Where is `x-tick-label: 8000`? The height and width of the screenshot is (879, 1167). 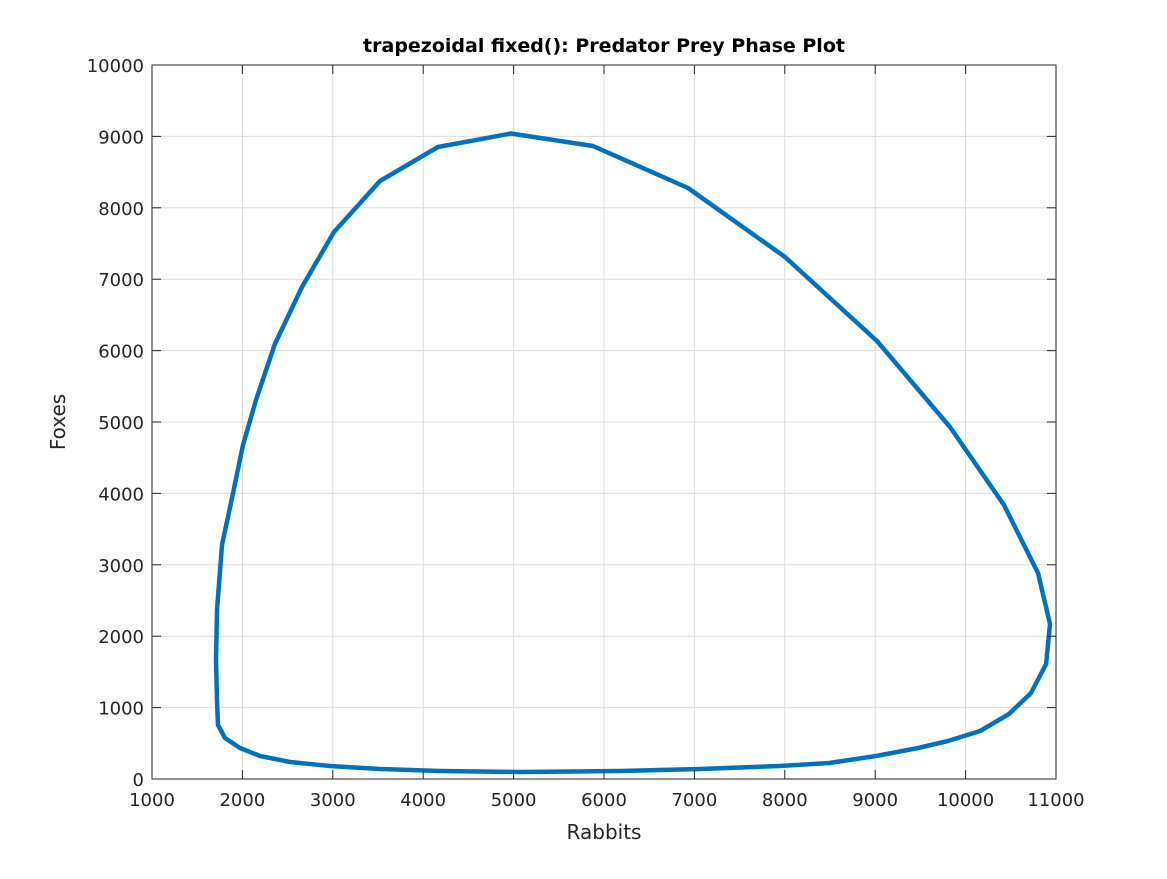 x-tick-label: 8000 is located at coordinates (785, 800).